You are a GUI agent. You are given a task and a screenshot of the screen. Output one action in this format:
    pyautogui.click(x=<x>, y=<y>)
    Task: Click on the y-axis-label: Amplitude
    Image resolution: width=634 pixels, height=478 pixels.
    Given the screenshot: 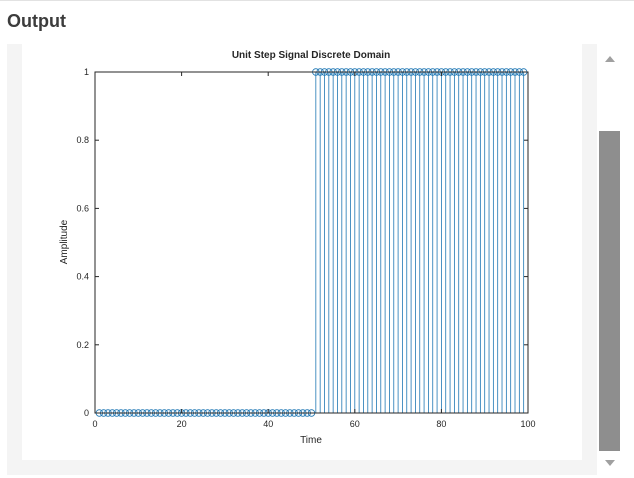 What is the action you would take?
    pyautogui.click(x=64, y=241)
    